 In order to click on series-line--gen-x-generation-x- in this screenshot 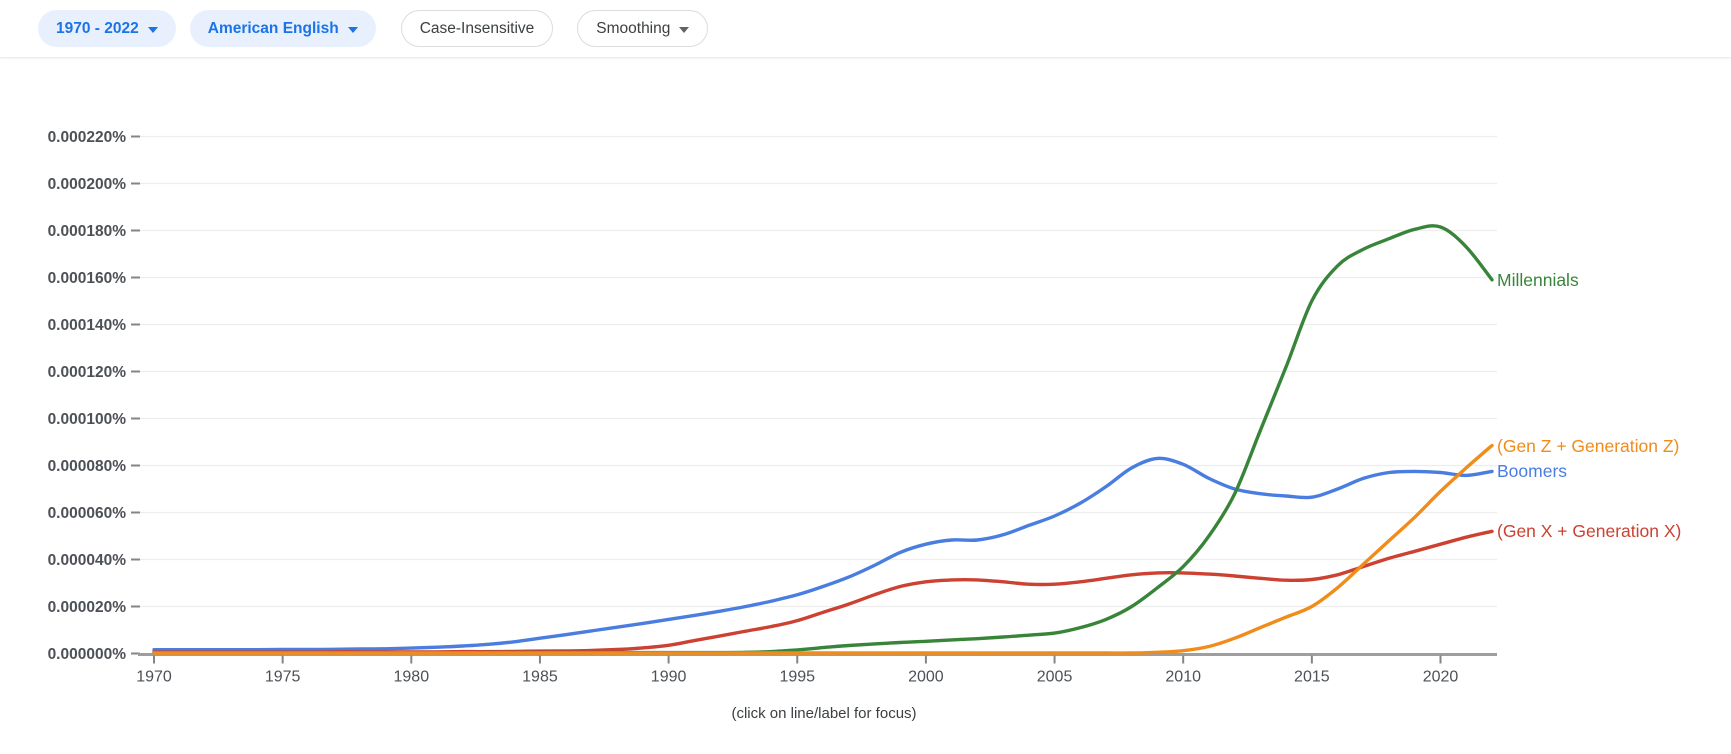, I will do `click(823, 591)`.